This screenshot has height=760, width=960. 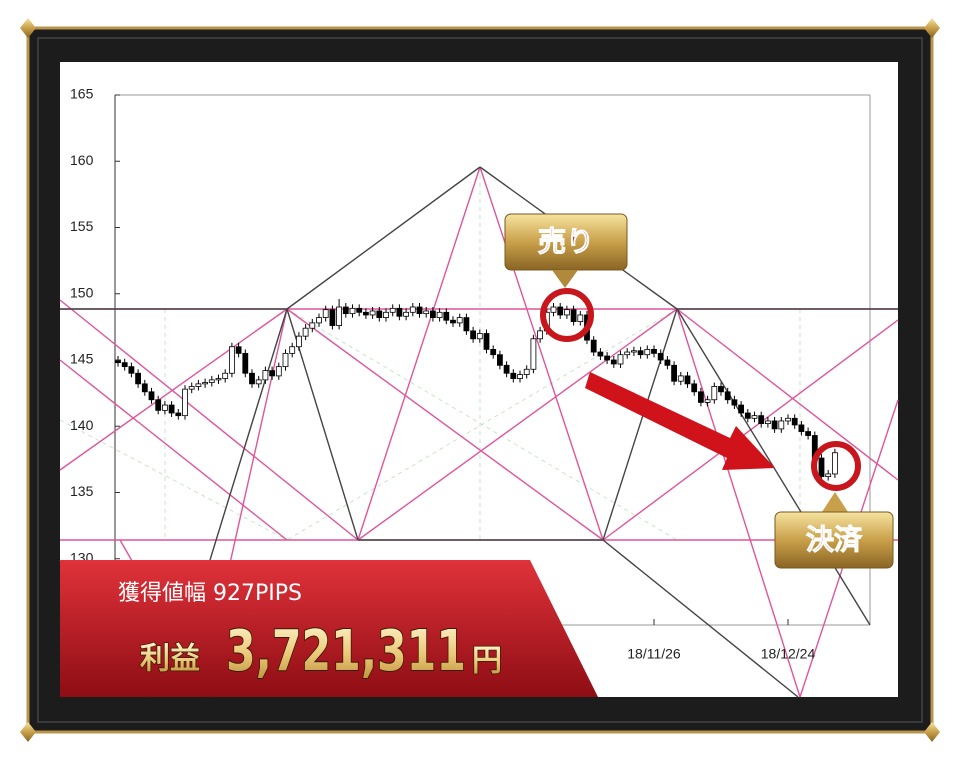 What do you see at coordinates (170, 659) in the screenshot?
I see `profit-label: 利益` at bounding box center [170, 659].